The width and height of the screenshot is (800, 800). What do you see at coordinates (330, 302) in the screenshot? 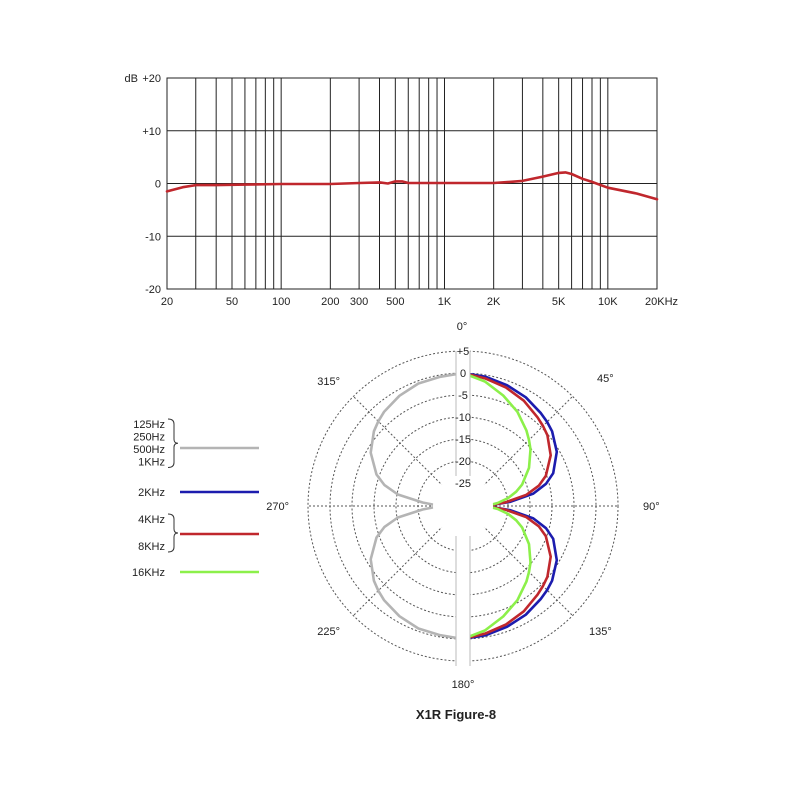
I see `x-tick-label: 200` at bounding box center [330, 302].